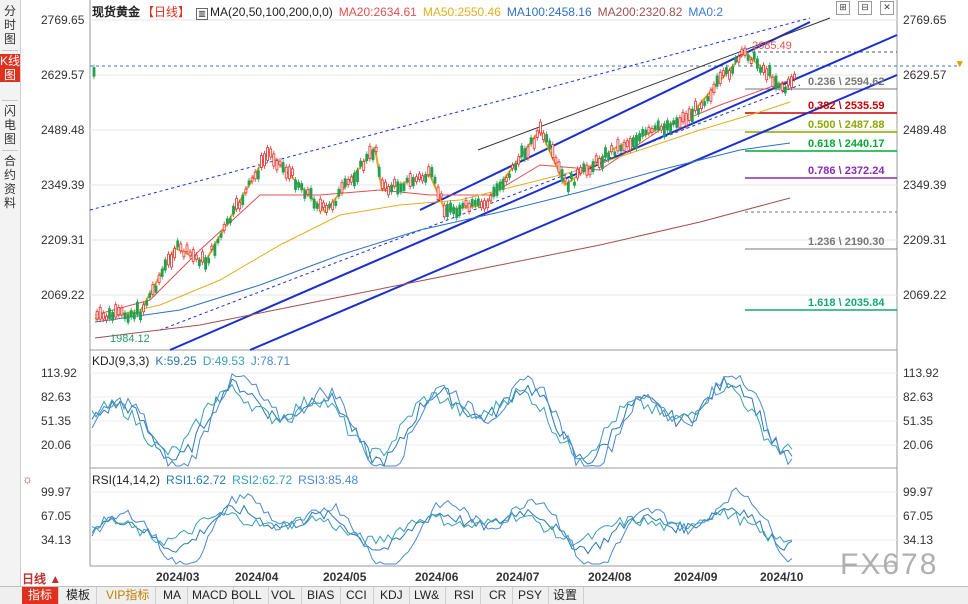 The width and height of the screenshot is (968, 604). Describe the element at coordinates (284, 595) in the screenshot. I see `tab-vol: VOL` at that location.